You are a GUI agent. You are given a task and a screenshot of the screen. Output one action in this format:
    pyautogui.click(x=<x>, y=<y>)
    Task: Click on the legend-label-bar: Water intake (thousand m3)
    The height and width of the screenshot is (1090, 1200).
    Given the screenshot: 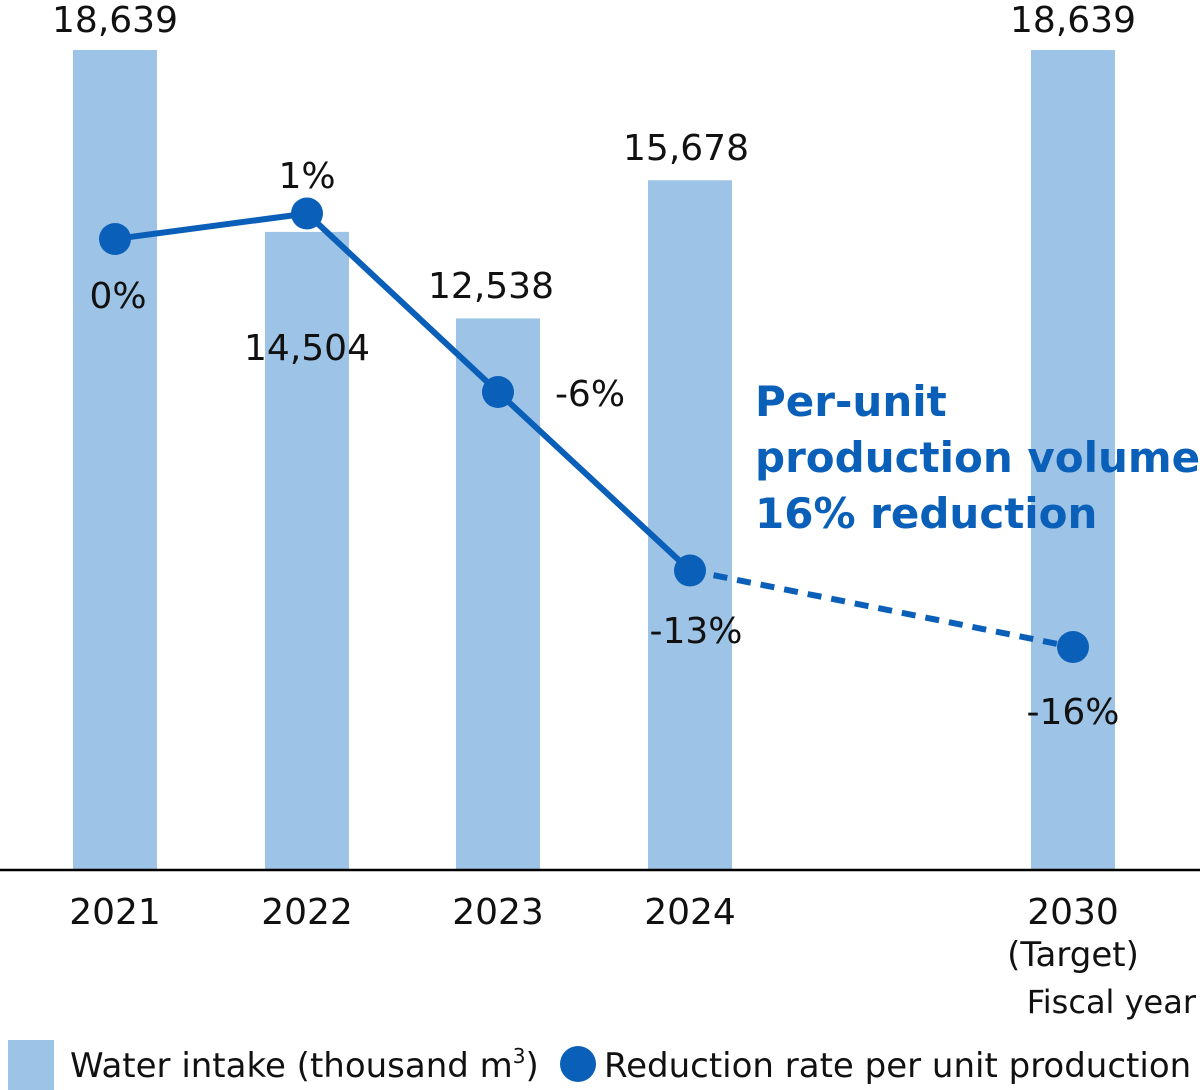 What is the action you would take?
    pyautogui.click(x=304, y=1065)
    